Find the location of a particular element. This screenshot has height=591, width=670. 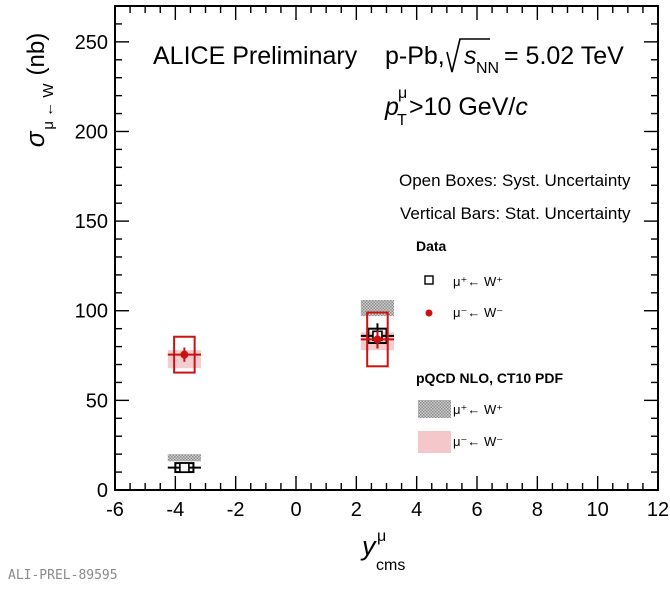

theory-layer is located at coordinates (281, 380).